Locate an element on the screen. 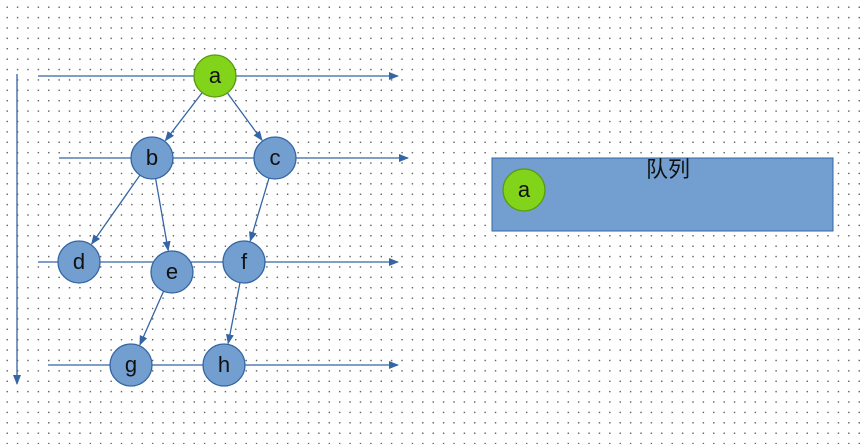 Image resolution: width=868 pixels, height=444 pixels. queue-panel: 队列 a is located at coordinates (662, 194).